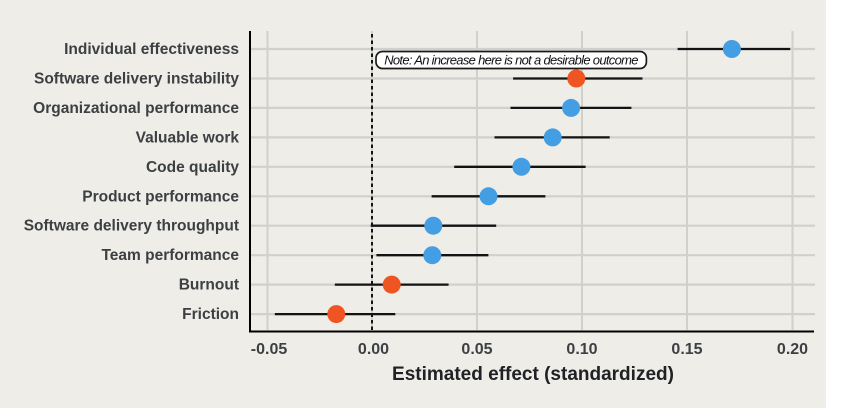 Image resolution: width=850 pixels, height=412 pixels. I want to click on svg-text: Individual effectiveness, so click(151, 49).